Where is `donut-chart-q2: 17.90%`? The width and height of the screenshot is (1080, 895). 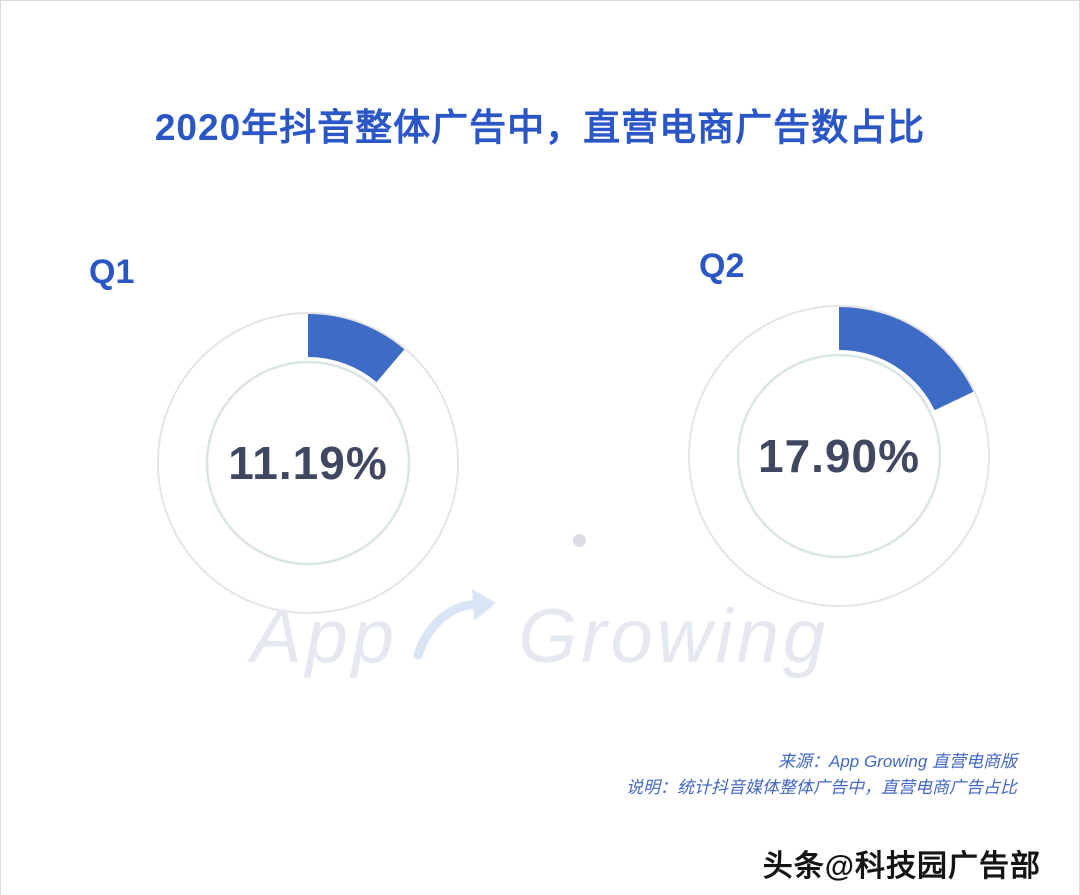 donut-chart-q2: 17.90% is located at coordinates (839, 456).